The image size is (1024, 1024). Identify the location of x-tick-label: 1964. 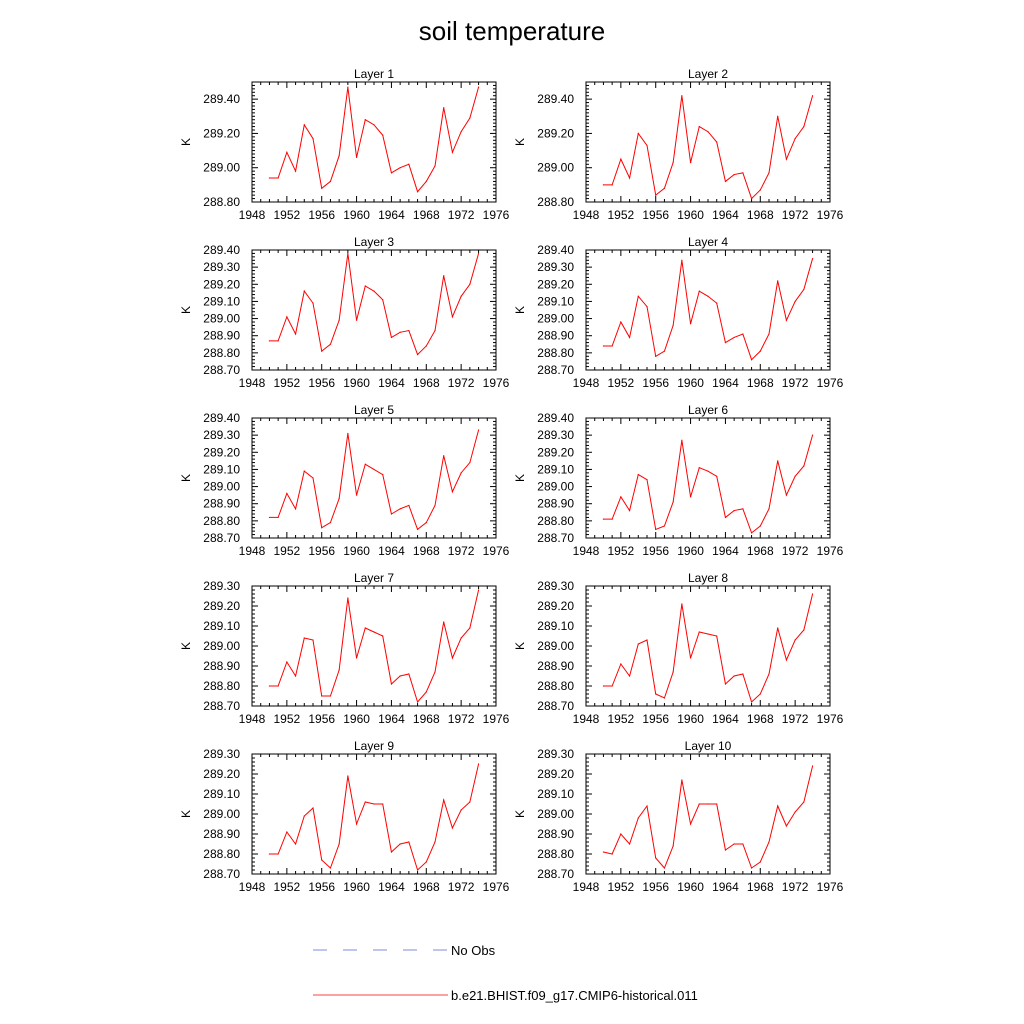
(391, 215).